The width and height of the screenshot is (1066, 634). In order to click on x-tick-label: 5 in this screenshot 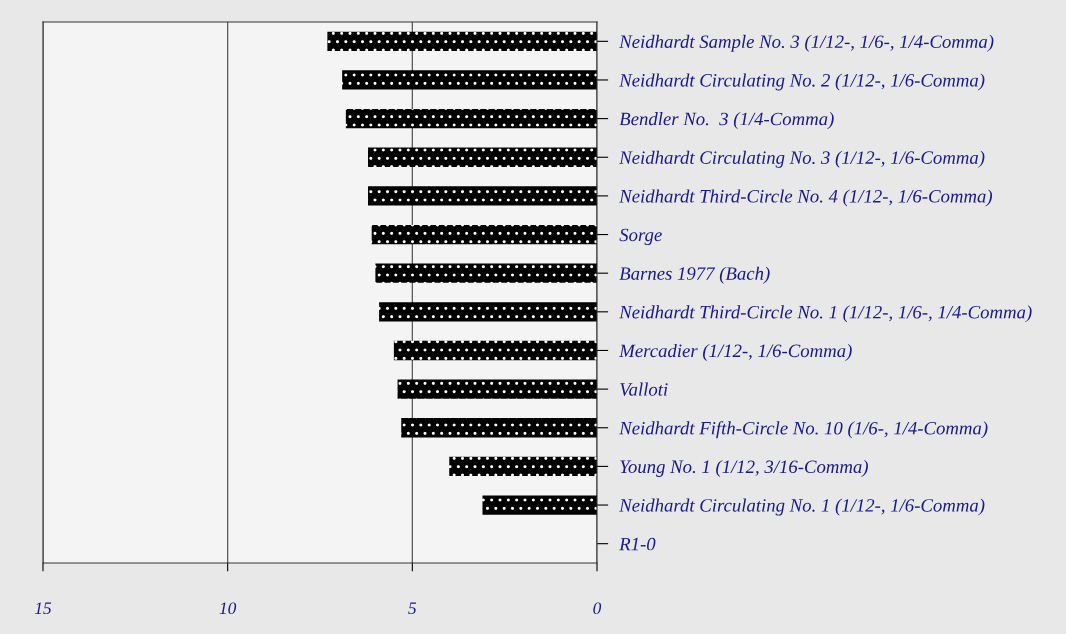, I will do `click(412, 608)`.